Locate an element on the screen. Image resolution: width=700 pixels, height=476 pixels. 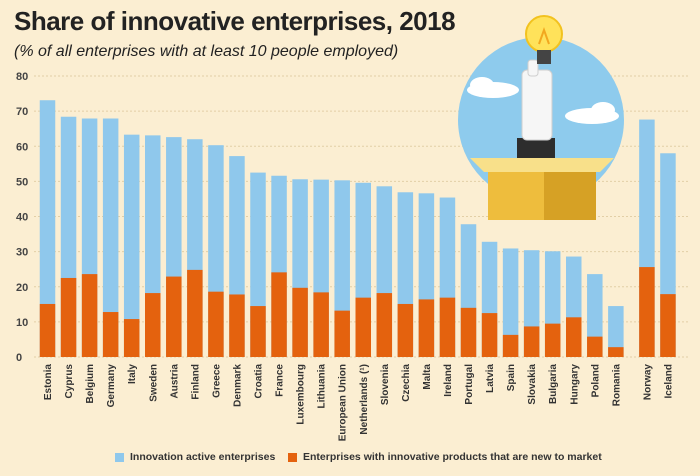
y-tick-label: 80 is located at coordinates (22, 77).